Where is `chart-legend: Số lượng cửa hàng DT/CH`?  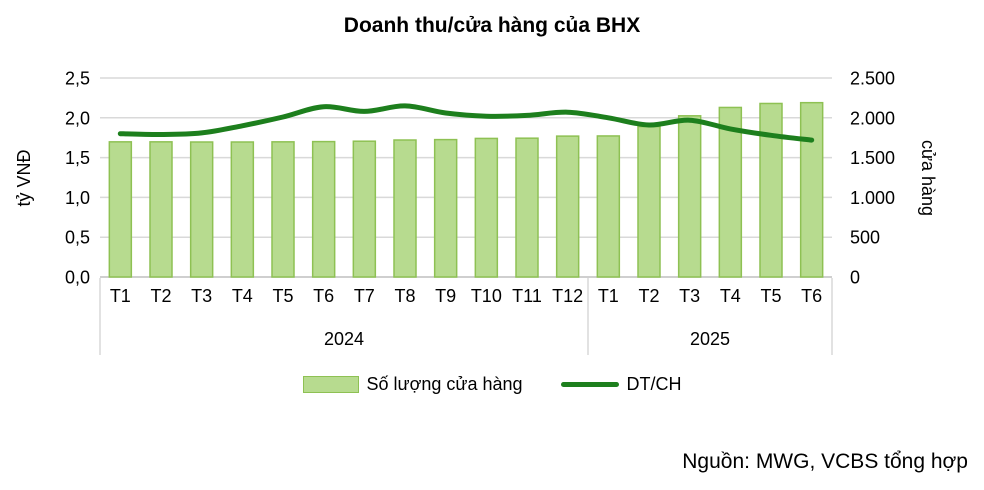 chart-legend: Số lượng cửa hàng DT/CH is located at coordinates (492, 384).